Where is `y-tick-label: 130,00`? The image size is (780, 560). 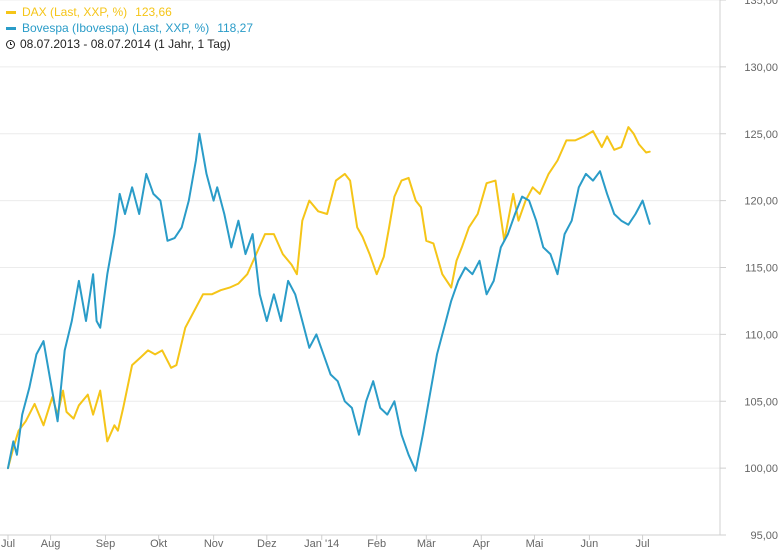 y-tick-label: 130,00 is located at coordinates (761, 68).